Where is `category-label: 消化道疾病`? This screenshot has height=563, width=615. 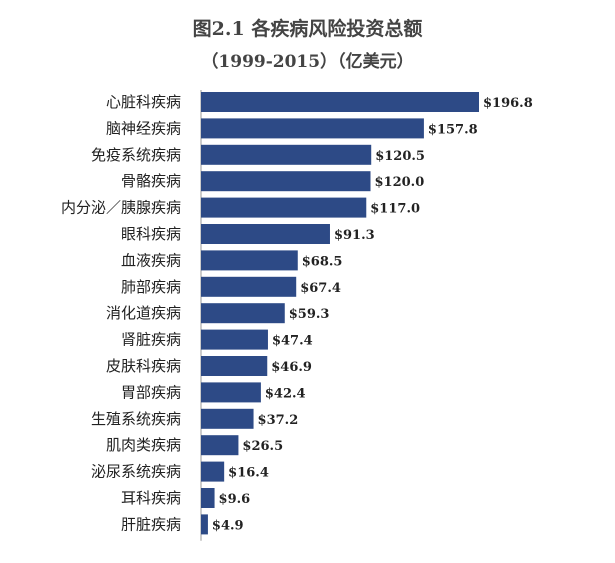 category-label: 消化道疾病 is located at coordinates (143, 313).